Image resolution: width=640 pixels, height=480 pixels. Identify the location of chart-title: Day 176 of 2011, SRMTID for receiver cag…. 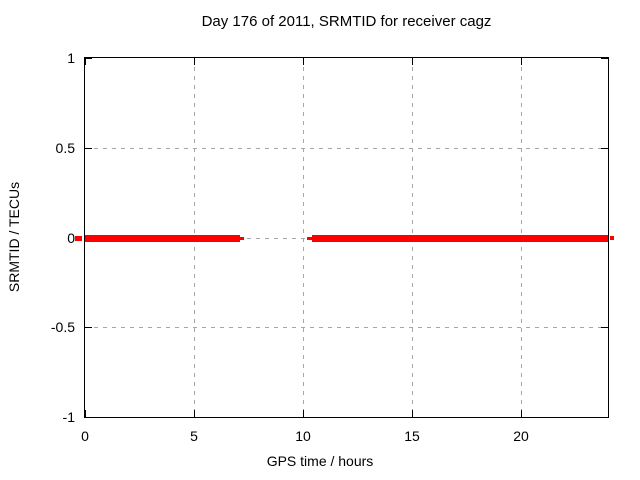
(346, 21).